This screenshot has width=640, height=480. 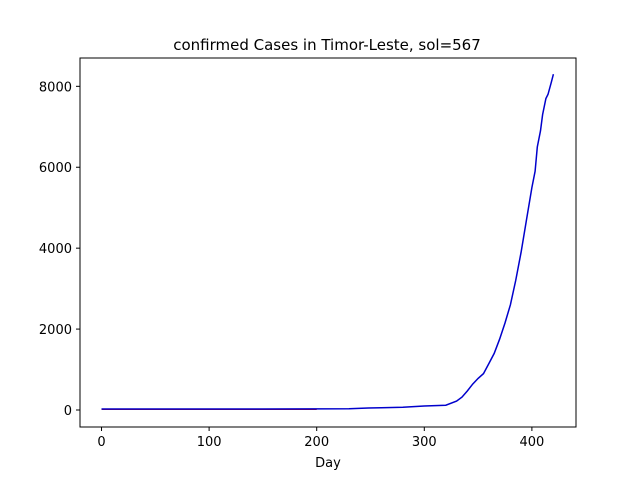 What do you see at coordinates (68, 411) in the screenshot?
I see `y-tick-label: 0` at bounding box center [68, 411].